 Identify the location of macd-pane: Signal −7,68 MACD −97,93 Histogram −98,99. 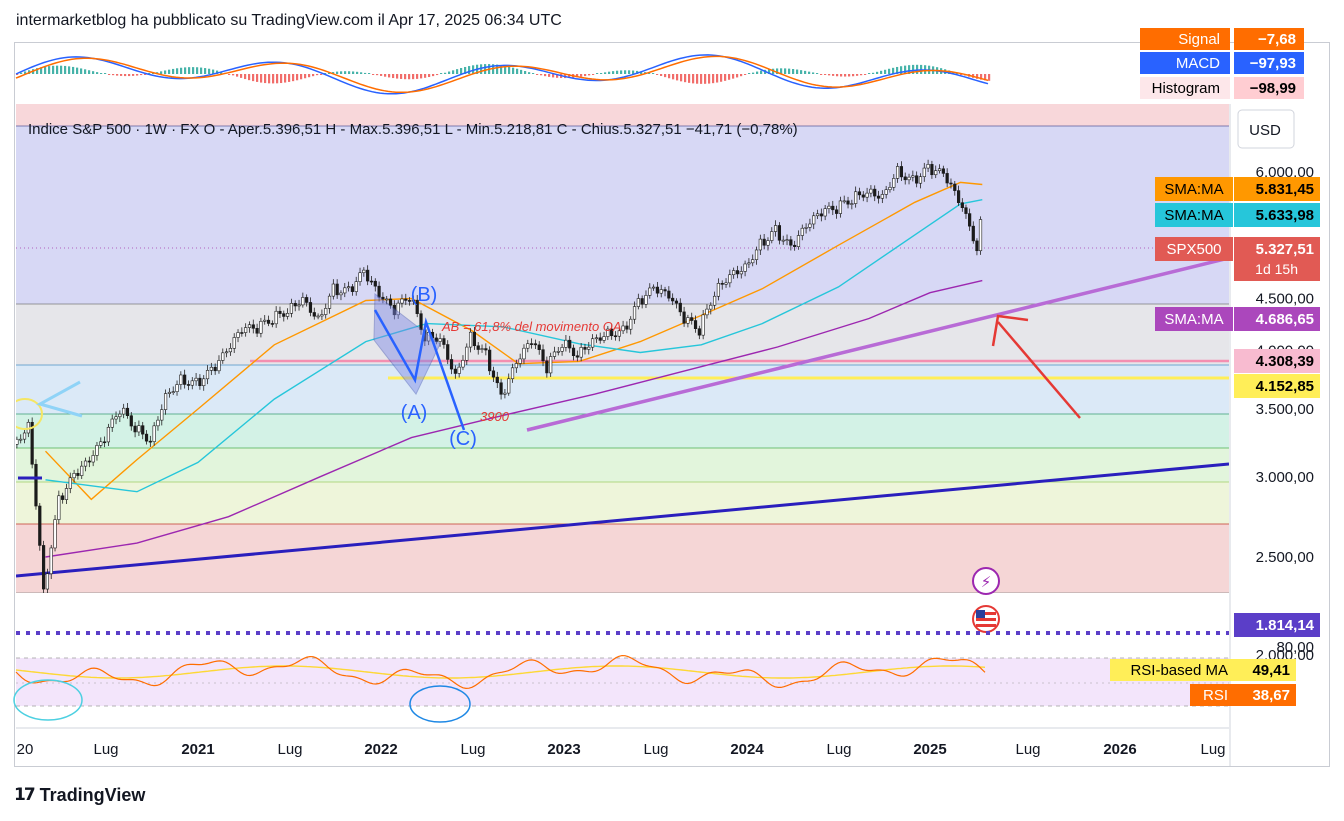
(659, 63).